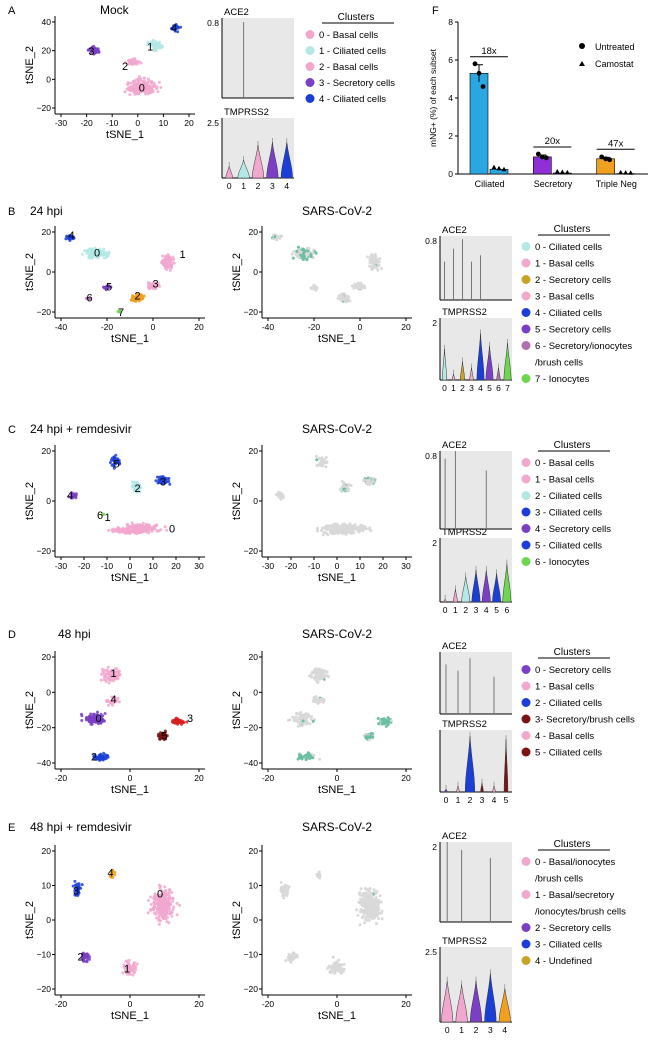 The height and width of the screenshot is (1050, 665). Describe the element at coordinates (11, 828) in the screenshot. I see `panel-letter: E` at that location.